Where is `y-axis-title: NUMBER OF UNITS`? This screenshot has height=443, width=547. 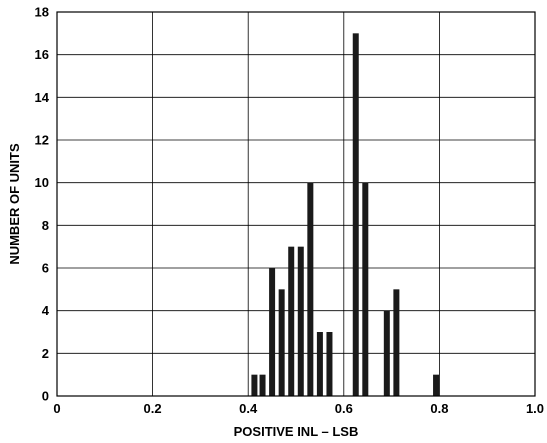
y-axis-title: NUMBER OF UNITS is located at coordinates (14, 204).